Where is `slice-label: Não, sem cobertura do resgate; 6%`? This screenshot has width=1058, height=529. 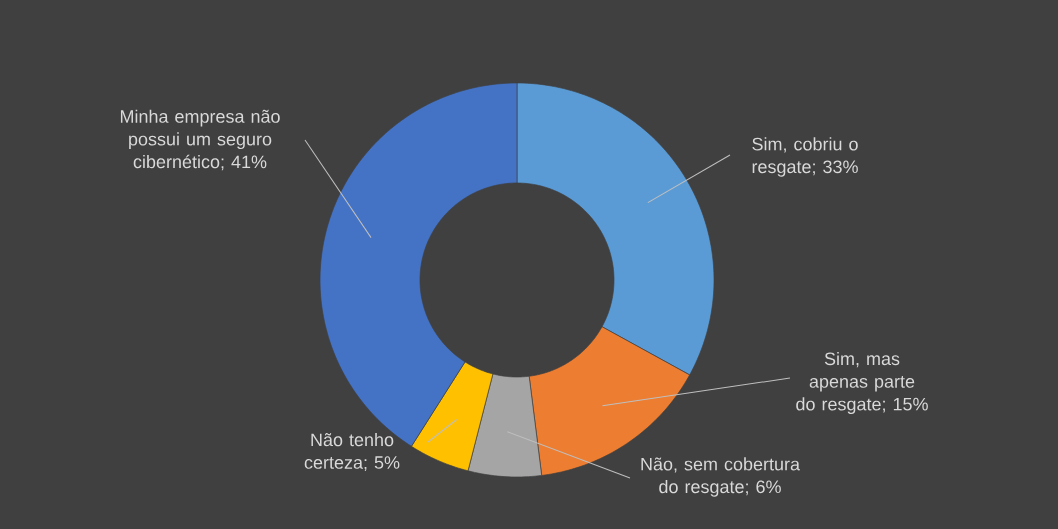 slice-label: Não, sem cobertura do resgate; 6% is located at coordinates (721, 477).